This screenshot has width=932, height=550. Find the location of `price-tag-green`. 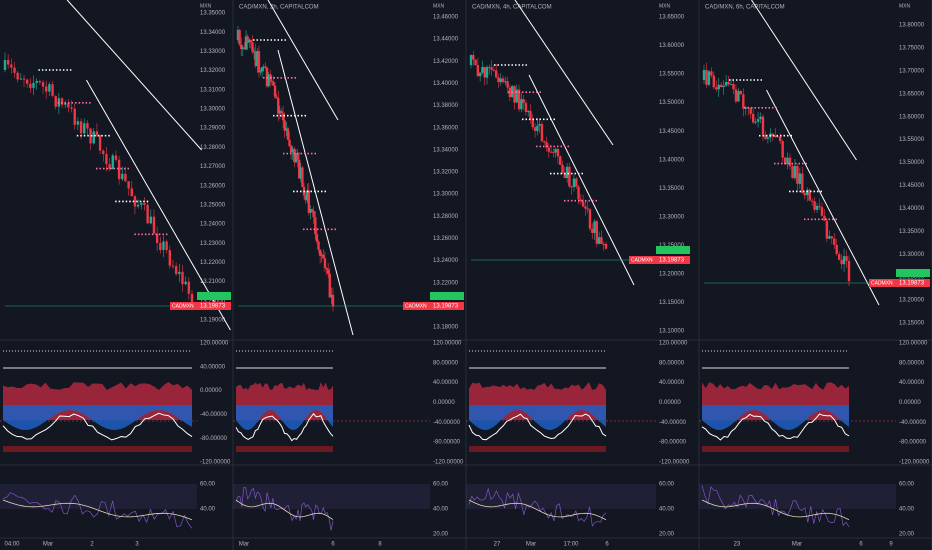

price-tag-green is located at coordinates (913, 273).